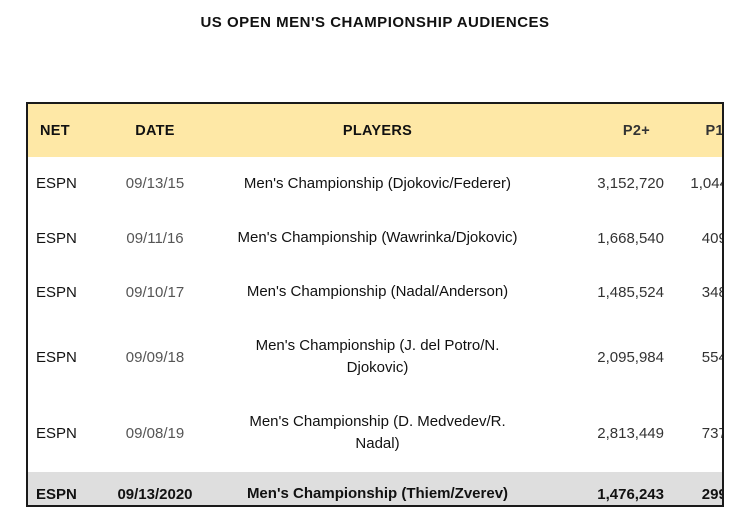  What do you see at coordinates (714, 130) in the screenshot?
I see `column-header-p18-49: P18-49` at bounding box center [714, 130].